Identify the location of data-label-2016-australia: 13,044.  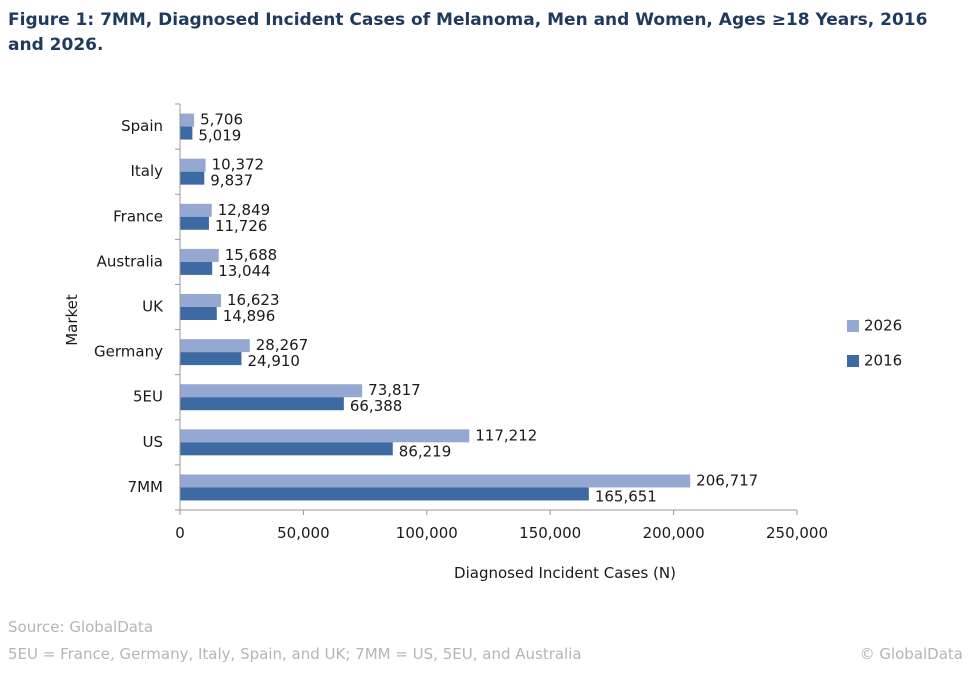
(244, 271).